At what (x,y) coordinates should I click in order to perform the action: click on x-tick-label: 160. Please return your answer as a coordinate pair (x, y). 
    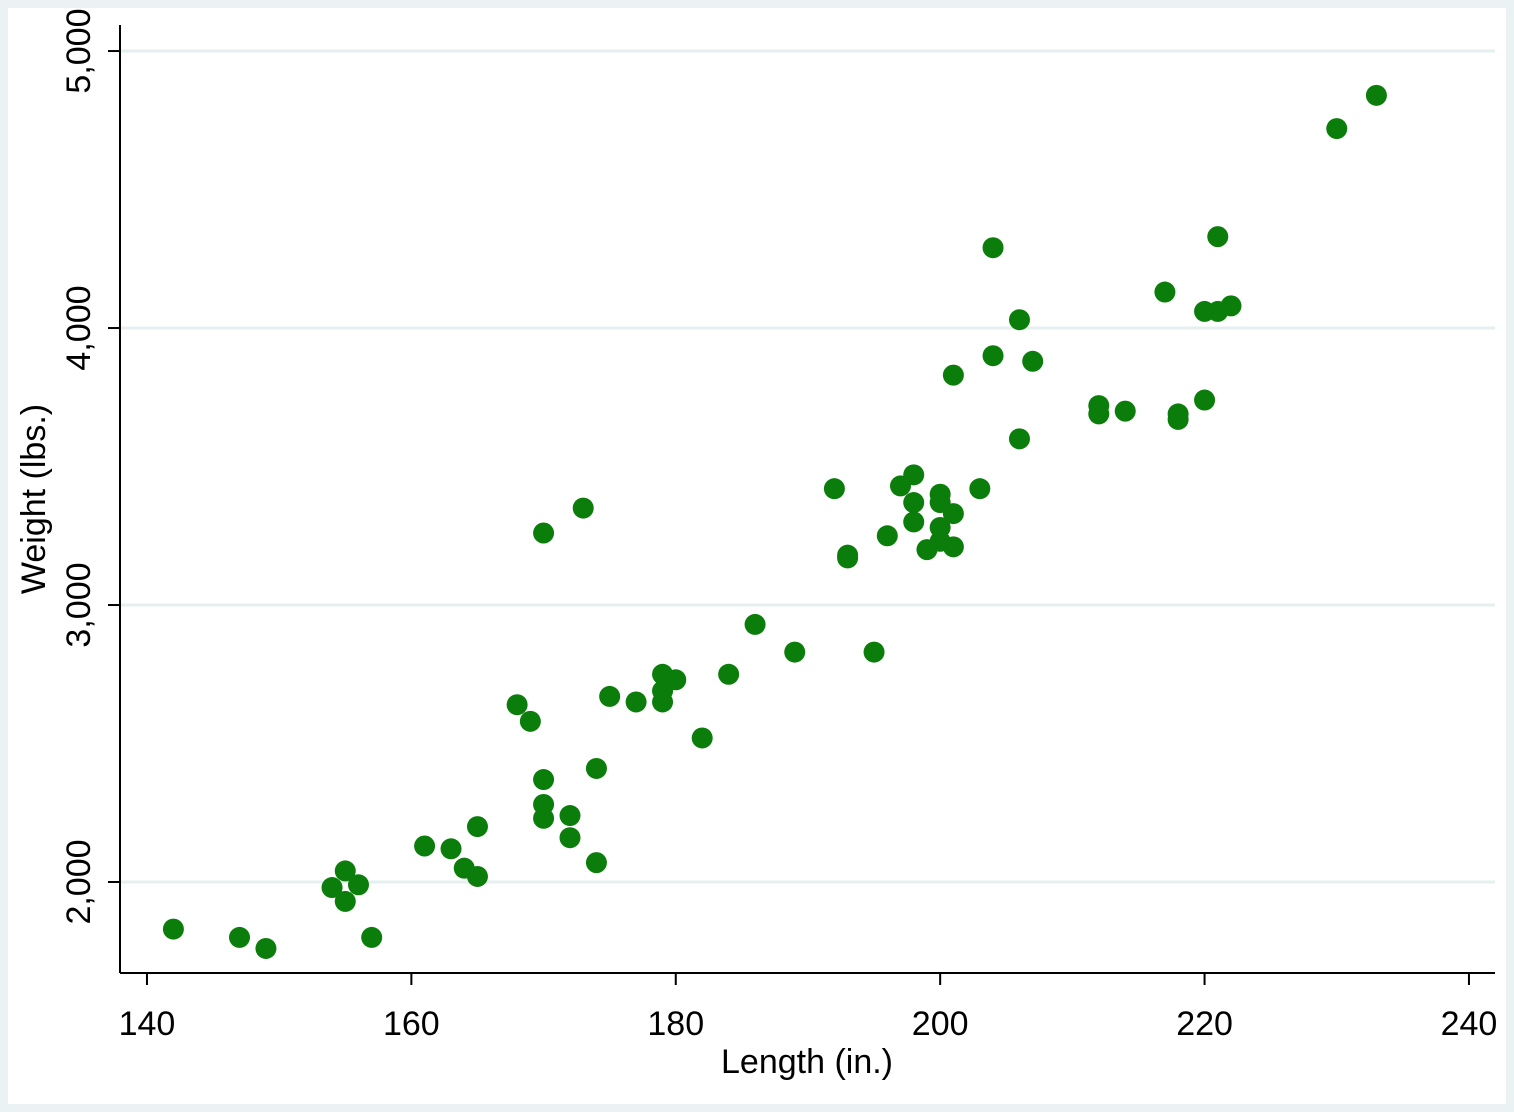
    Looking at the image, I should click on (411, 1024).